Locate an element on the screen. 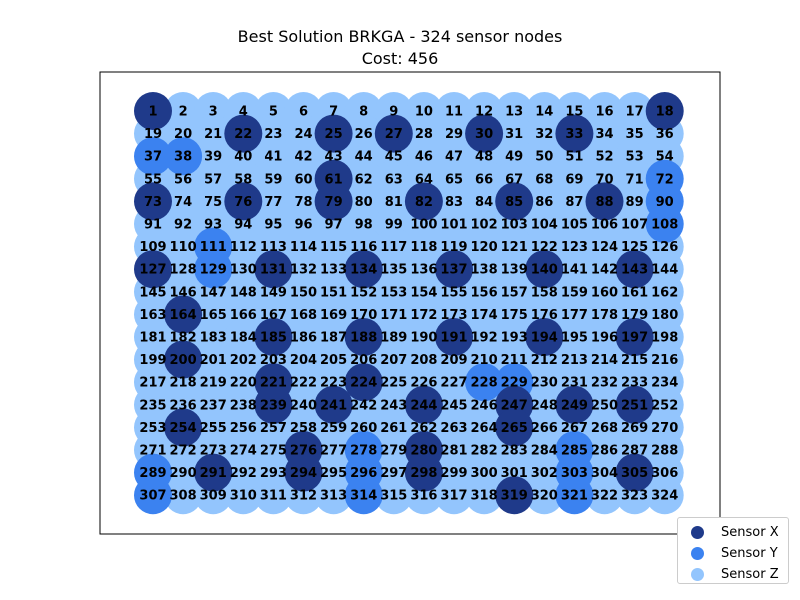 Image resolution: width=800 pixels, height=600 pixels. sensor-label-2: 2 is located at coordinates (183, 112).